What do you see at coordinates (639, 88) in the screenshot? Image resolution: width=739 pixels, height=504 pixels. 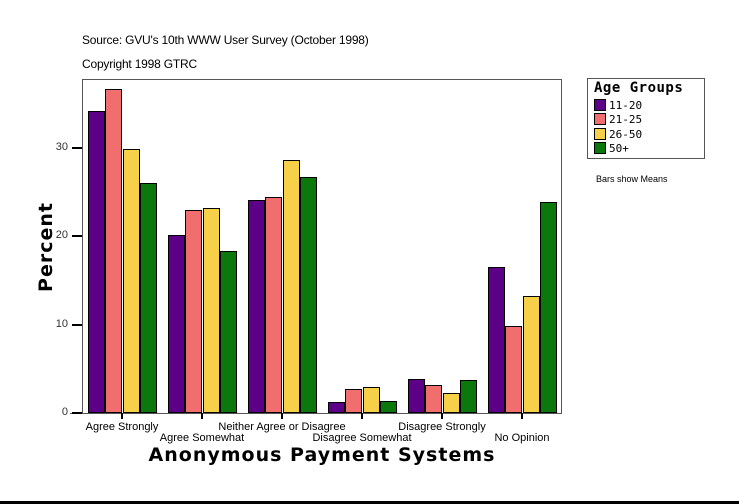 I see `legend-title: Age Groups` at bounding box center [639, 88].